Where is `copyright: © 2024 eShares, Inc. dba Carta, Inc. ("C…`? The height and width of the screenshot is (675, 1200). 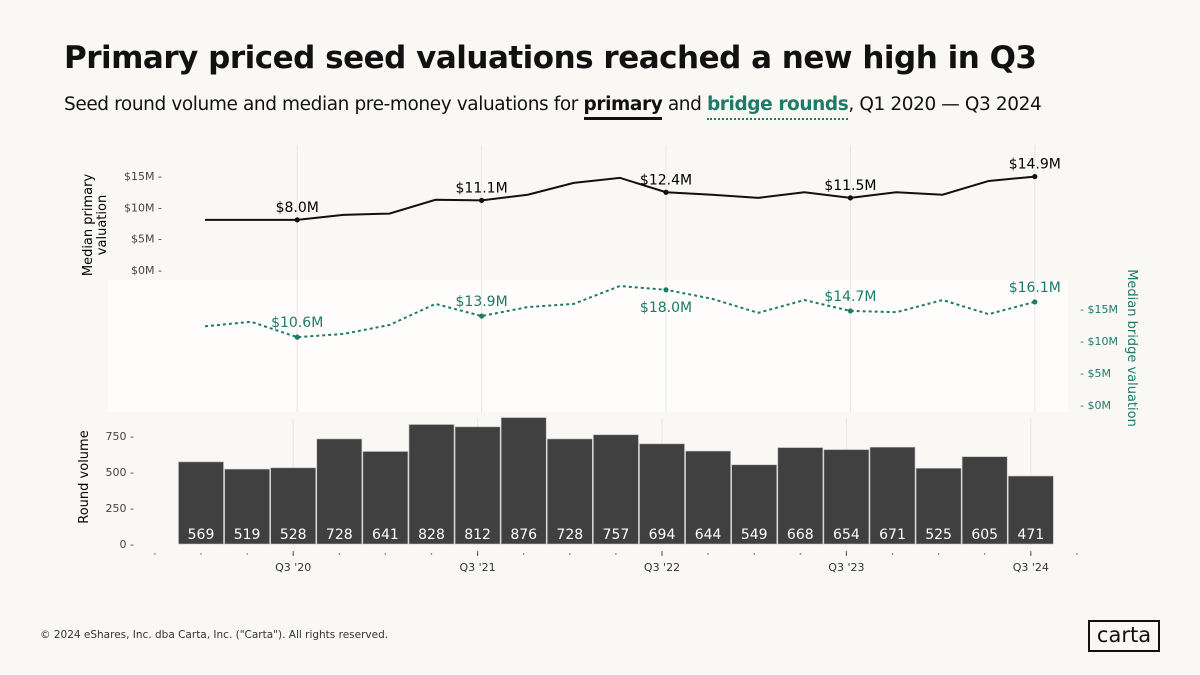
copyright: © 2024 eShares, Inc. dba Carta, Inc. ("C… is located at coordinates (214, 635).